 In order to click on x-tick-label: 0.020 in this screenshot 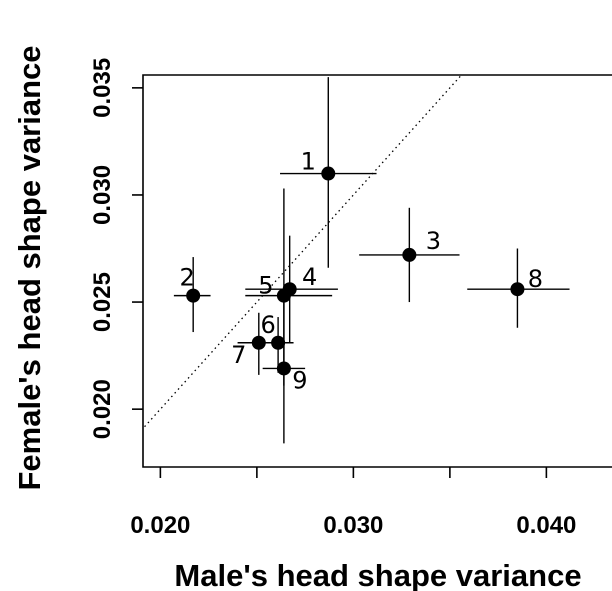, I will do `click(160, 525)`.